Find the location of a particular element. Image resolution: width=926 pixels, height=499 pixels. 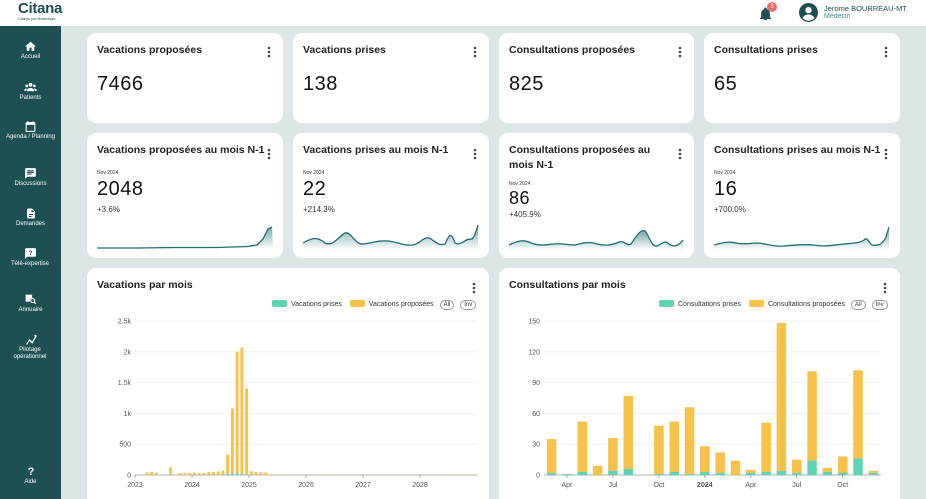

sidebar-item-demandes: Demandes is located at coordinates (30, 217).